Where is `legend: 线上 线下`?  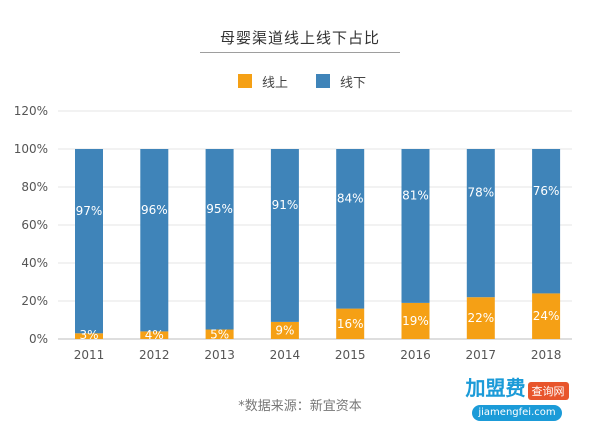 legend: 线上 线下 is located at coordinates (300, 81).